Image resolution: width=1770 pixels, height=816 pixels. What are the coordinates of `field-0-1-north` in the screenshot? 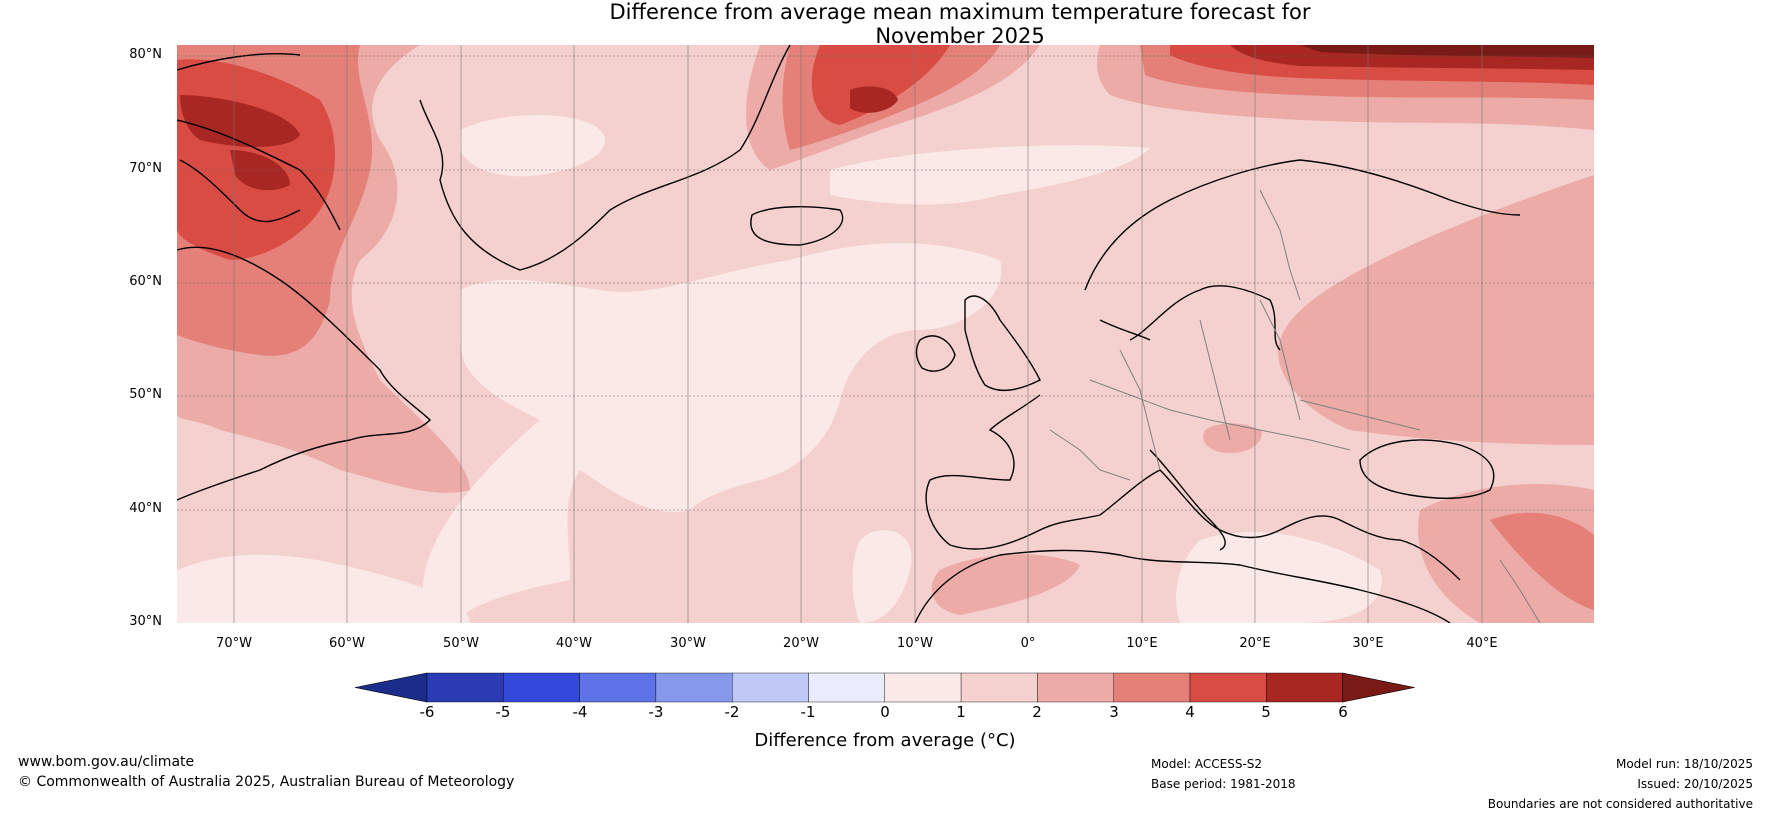 It's located at (990, 175).